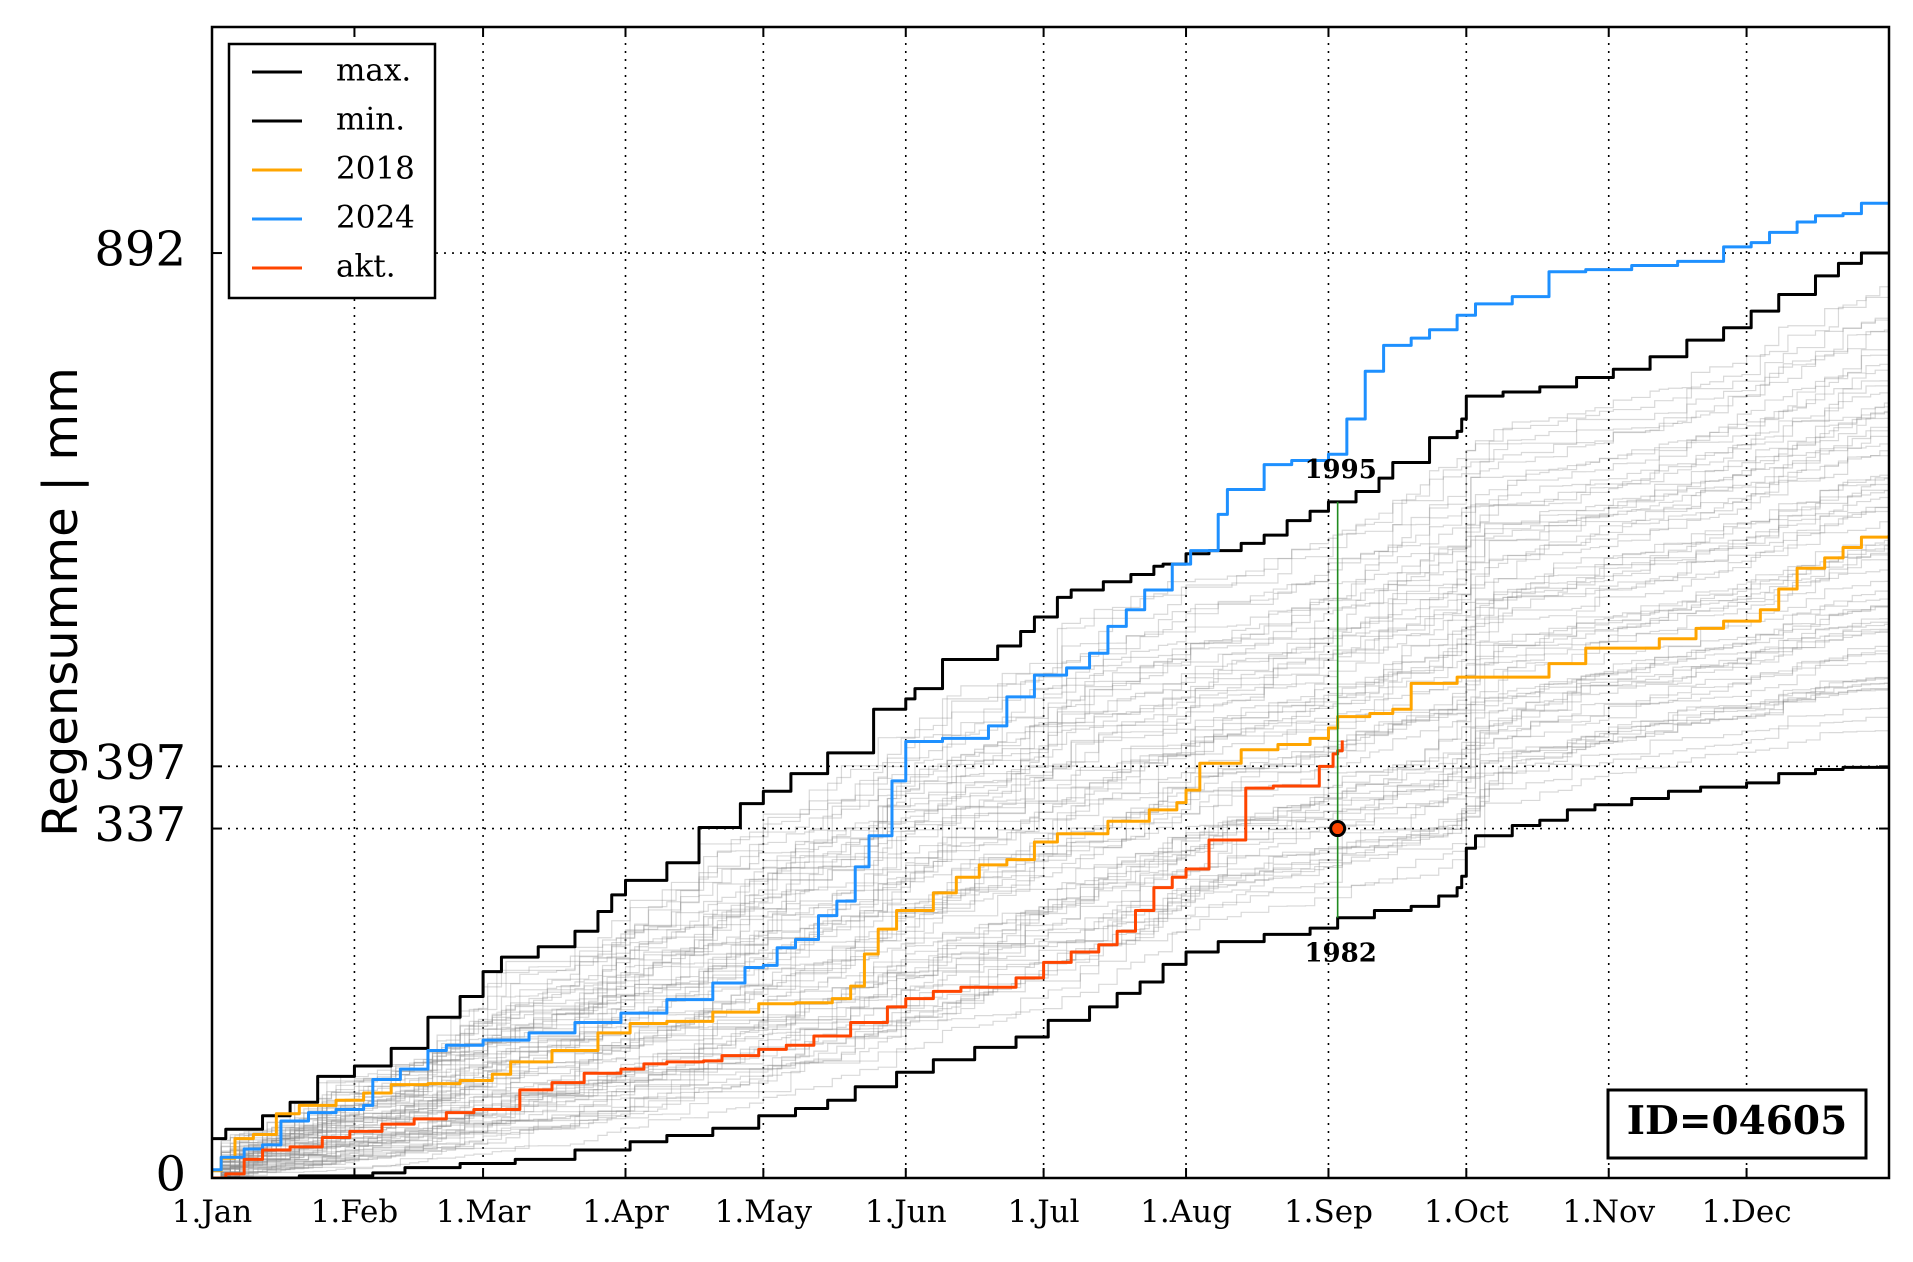 Image resolution: width=1913 pixels, height=1262 pixels. Describe the element at coordinates (1737, 1121) in the screenshot. I see `station-id-label: ID=04605` at that location.